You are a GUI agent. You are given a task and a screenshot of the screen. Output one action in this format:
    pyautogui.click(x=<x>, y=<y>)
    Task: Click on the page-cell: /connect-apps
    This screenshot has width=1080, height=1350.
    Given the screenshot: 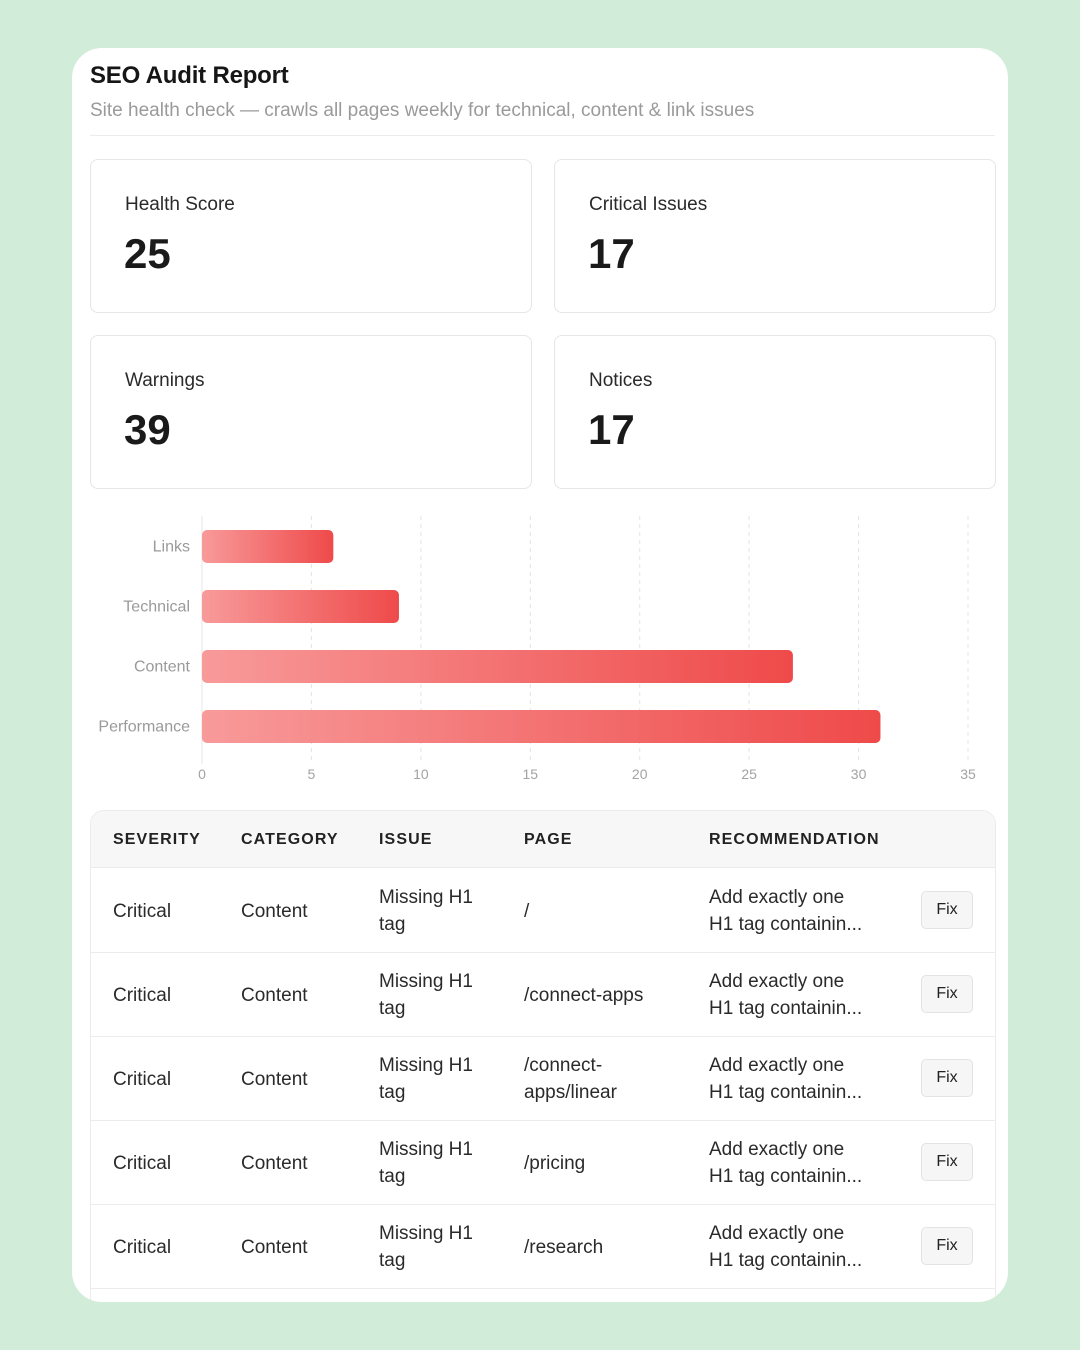 What is the action you would take?
    pyautogui.click(x=583, y=995)
    